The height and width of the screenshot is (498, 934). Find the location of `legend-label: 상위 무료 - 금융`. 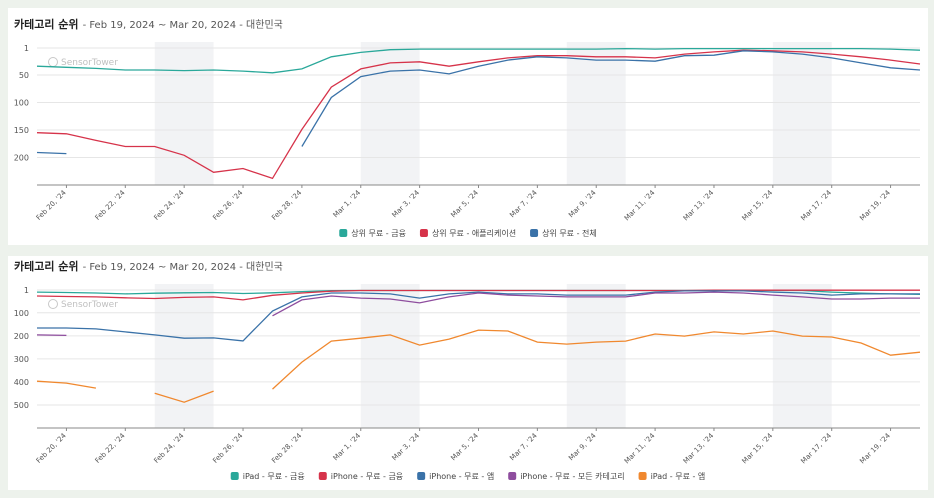

legend-label: 상위 무료 - 금융 is located at coordinates (378, 233).